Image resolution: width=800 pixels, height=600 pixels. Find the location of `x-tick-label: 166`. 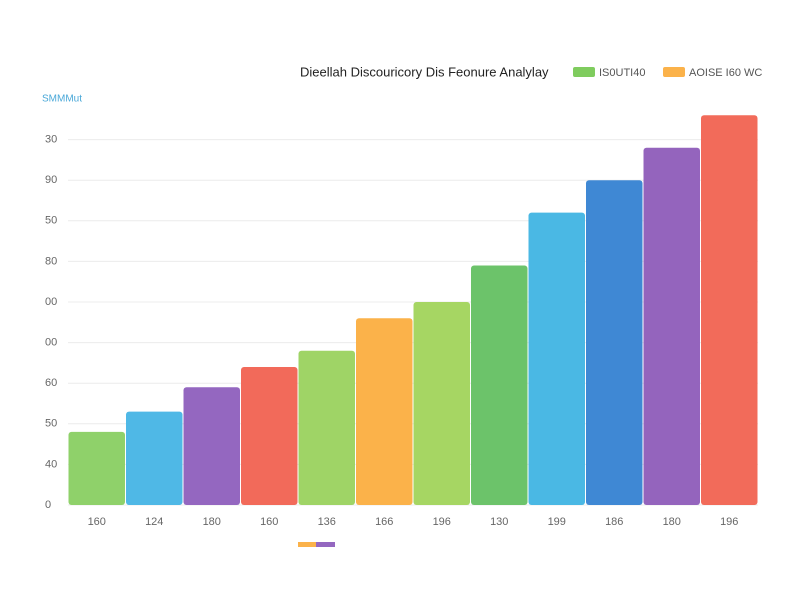

x-tick-label: 166 is located at coordinates (384, 522).